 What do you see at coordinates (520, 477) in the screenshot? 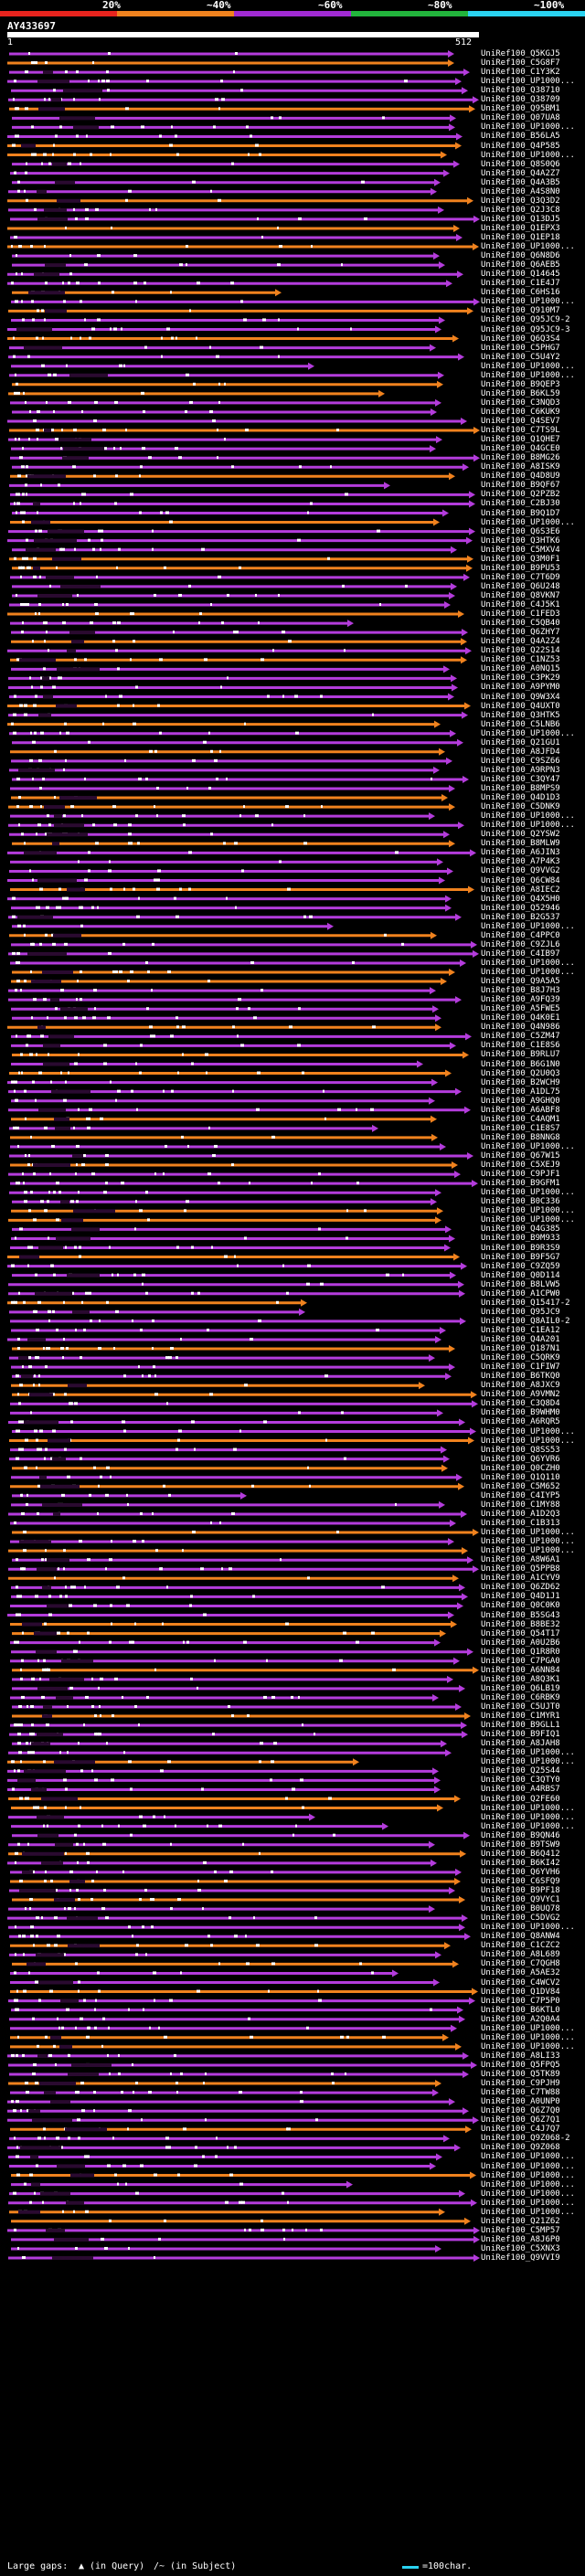
I see `hit-label-link: UniRef100_Q4D8U9` at bounding box center [520, 477].